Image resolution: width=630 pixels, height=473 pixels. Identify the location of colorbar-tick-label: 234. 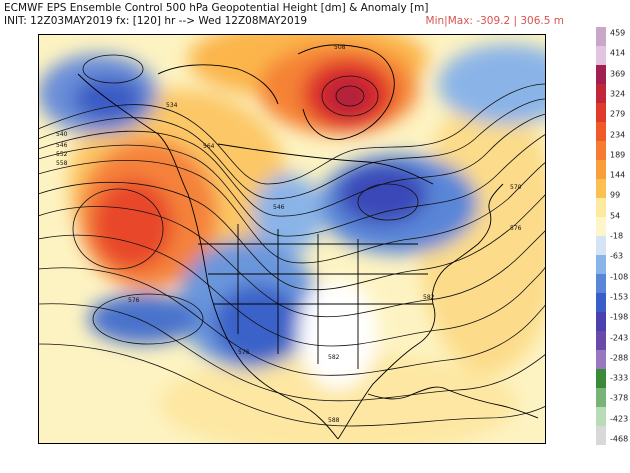
(618, 134).